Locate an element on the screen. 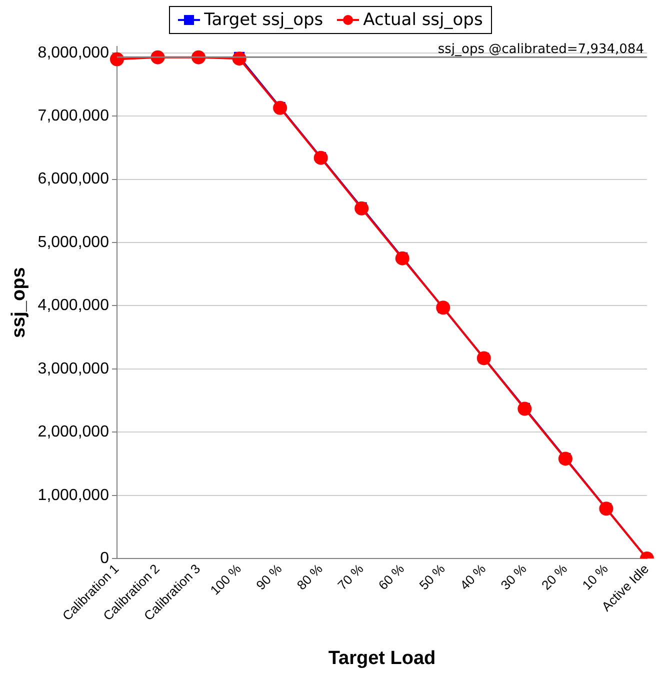 Image resolution: width=661 pixels, height=686 pixels. y-tick-label: 3,000,000 is located at coordinates (74, 369).